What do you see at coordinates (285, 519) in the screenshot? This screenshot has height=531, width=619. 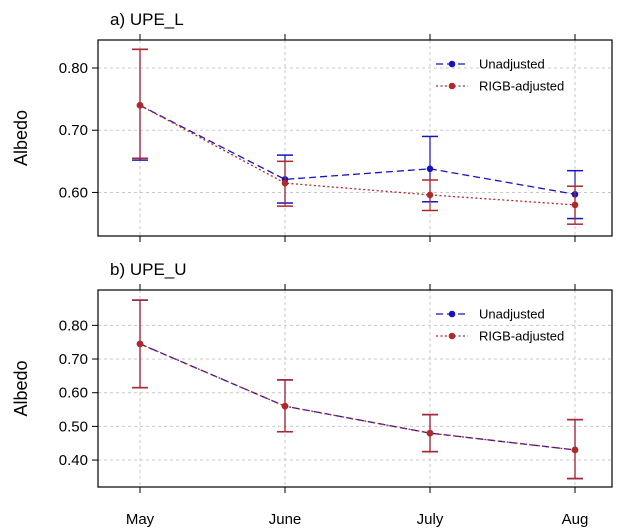 I see `x-tick-label: June` at bounding box center [285, 519].